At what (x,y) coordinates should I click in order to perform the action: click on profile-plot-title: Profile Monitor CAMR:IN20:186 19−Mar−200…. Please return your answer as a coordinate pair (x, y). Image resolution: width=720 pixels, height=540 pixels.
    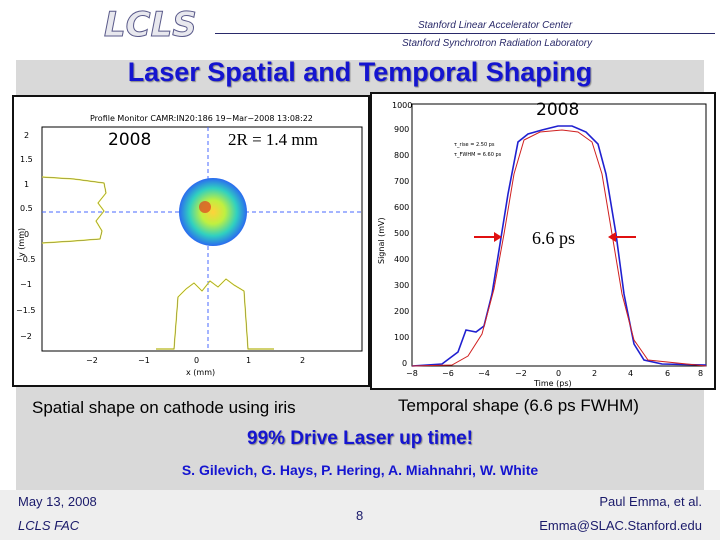
    Looking at the image, I should click on (201, 118).